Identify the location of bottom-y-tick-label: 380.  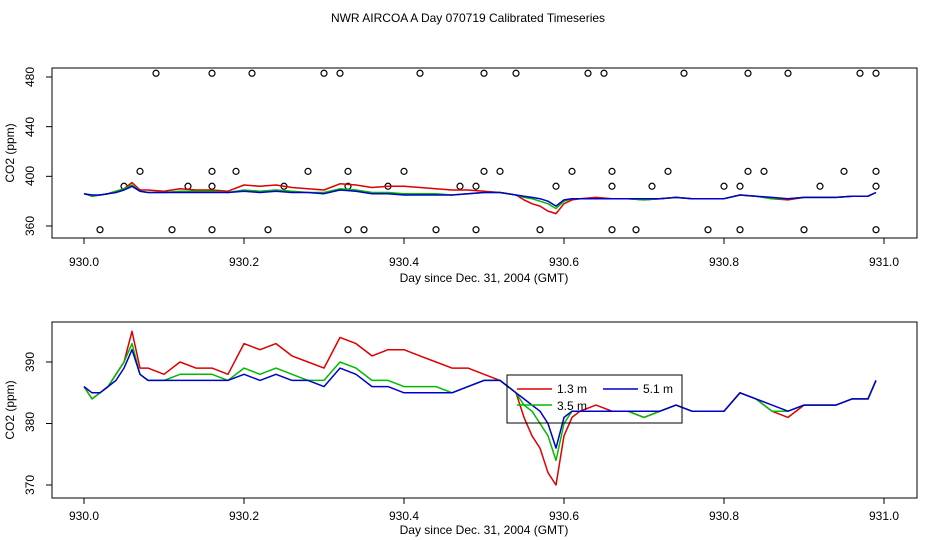
(30, 422).